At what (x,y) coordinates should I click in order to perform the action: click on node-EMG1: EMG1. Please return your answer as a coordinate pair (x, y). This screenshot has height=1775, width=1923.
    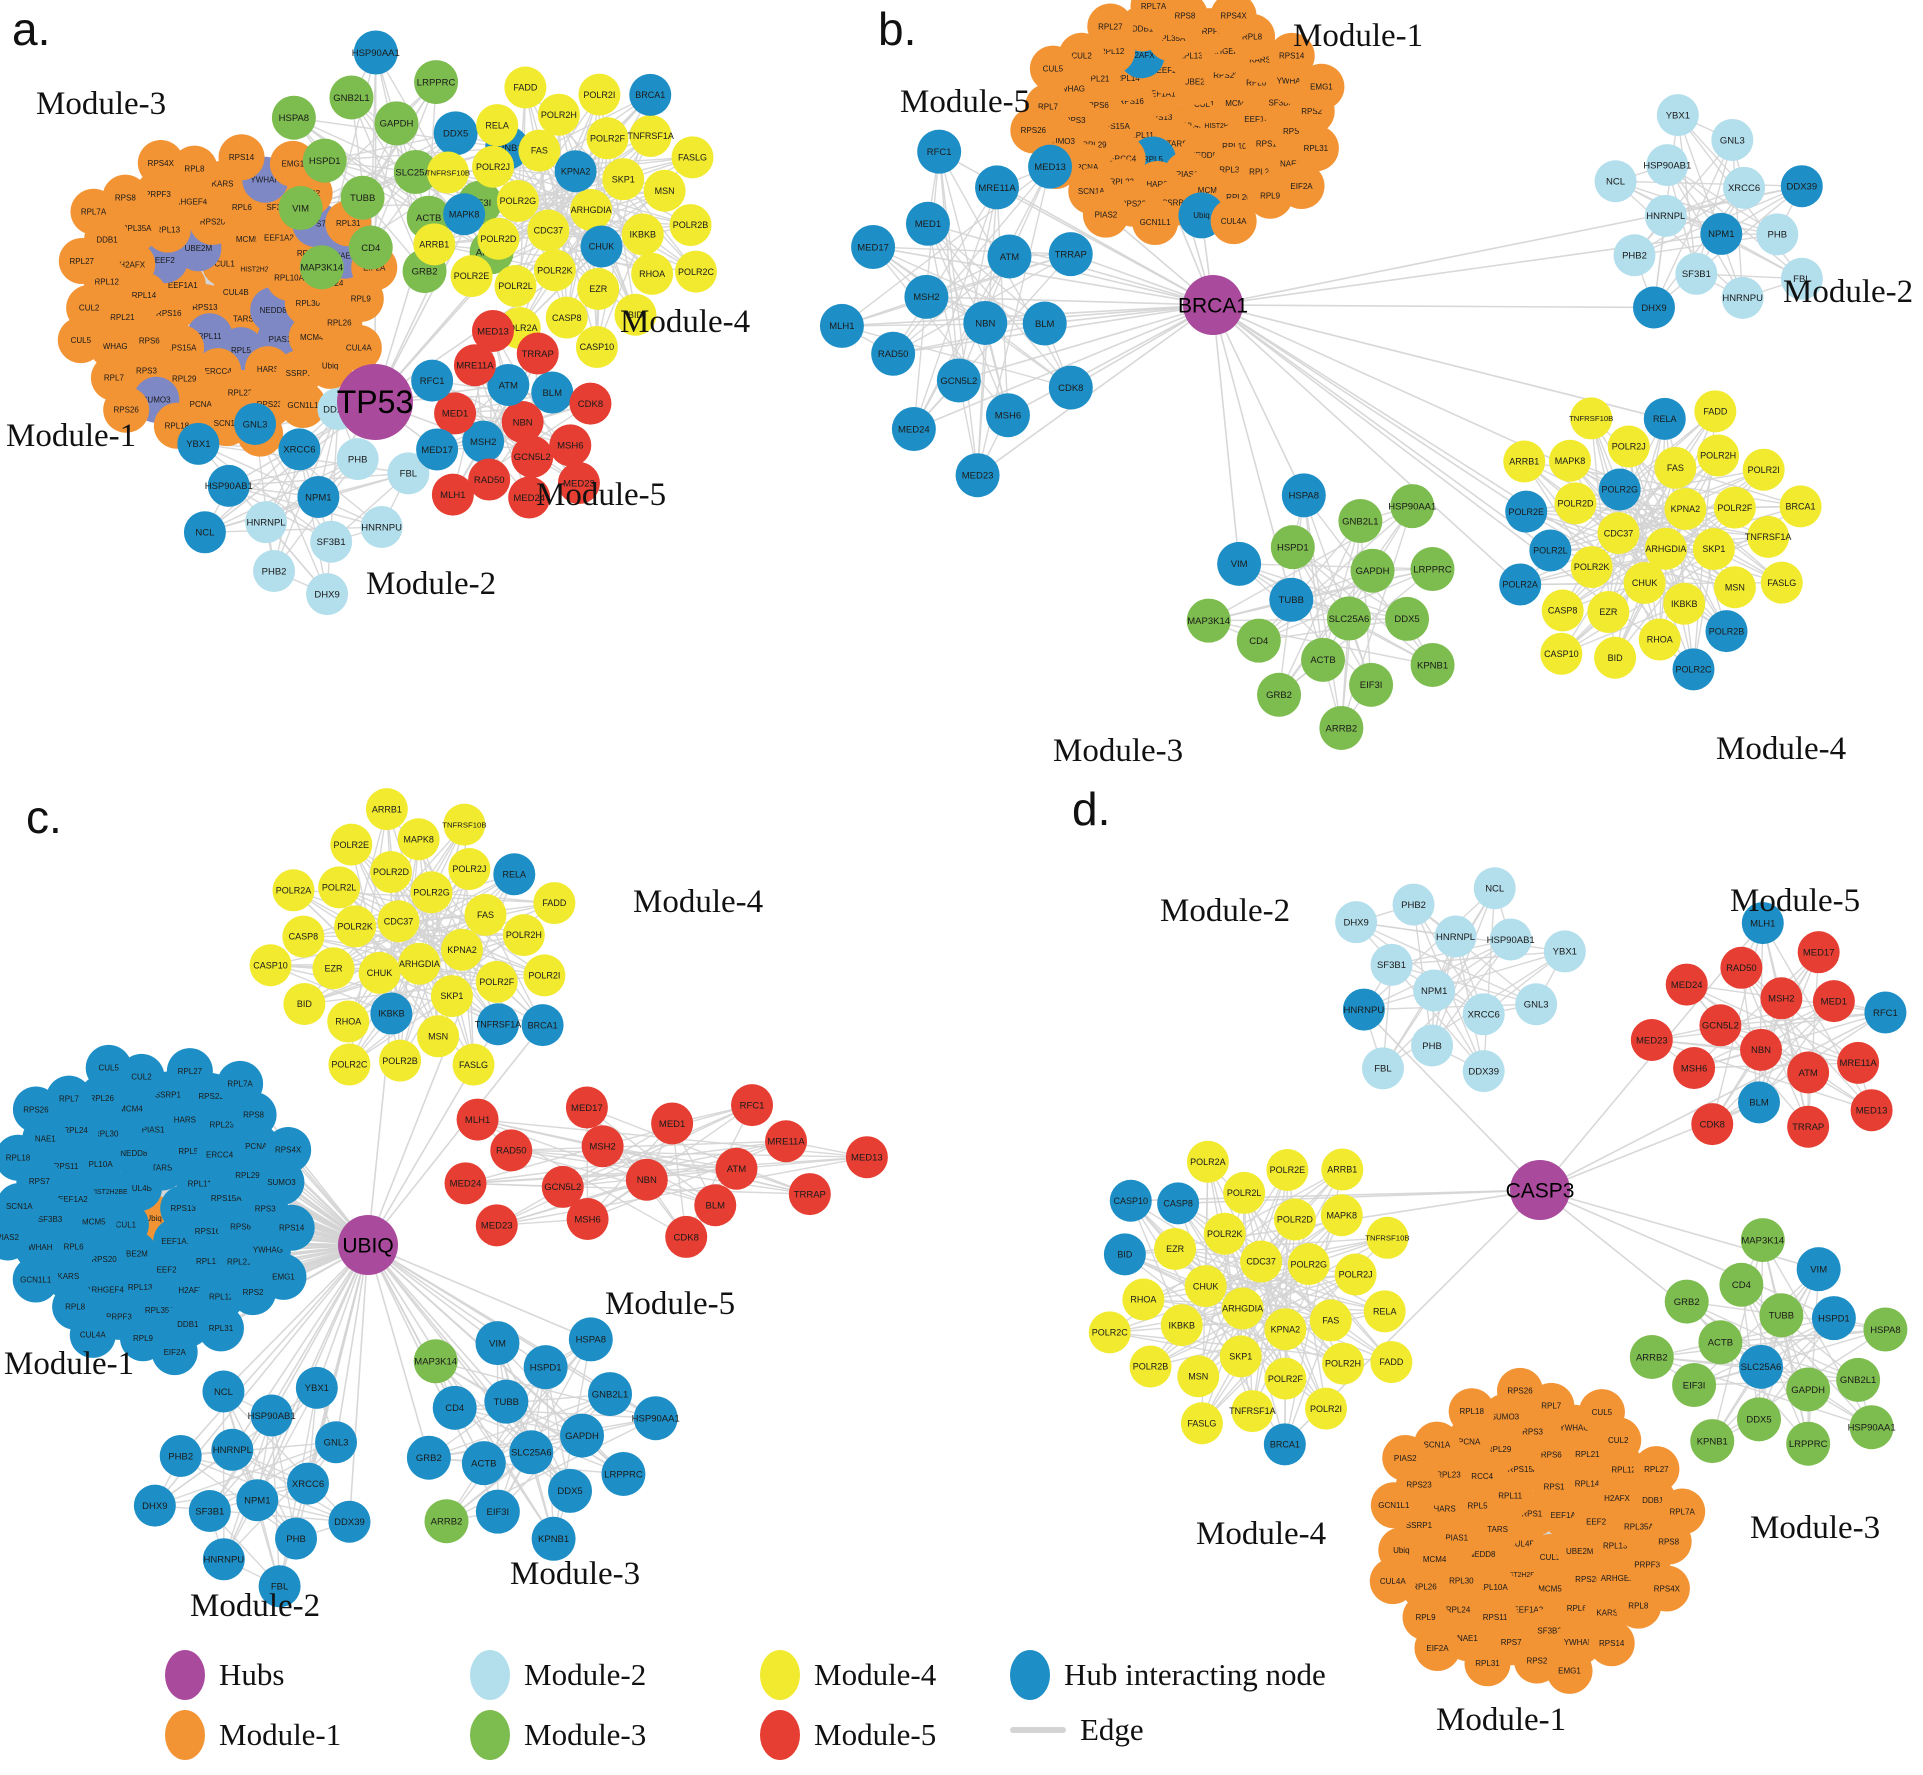
    Looking at the image, I should click on (1569, 1670).